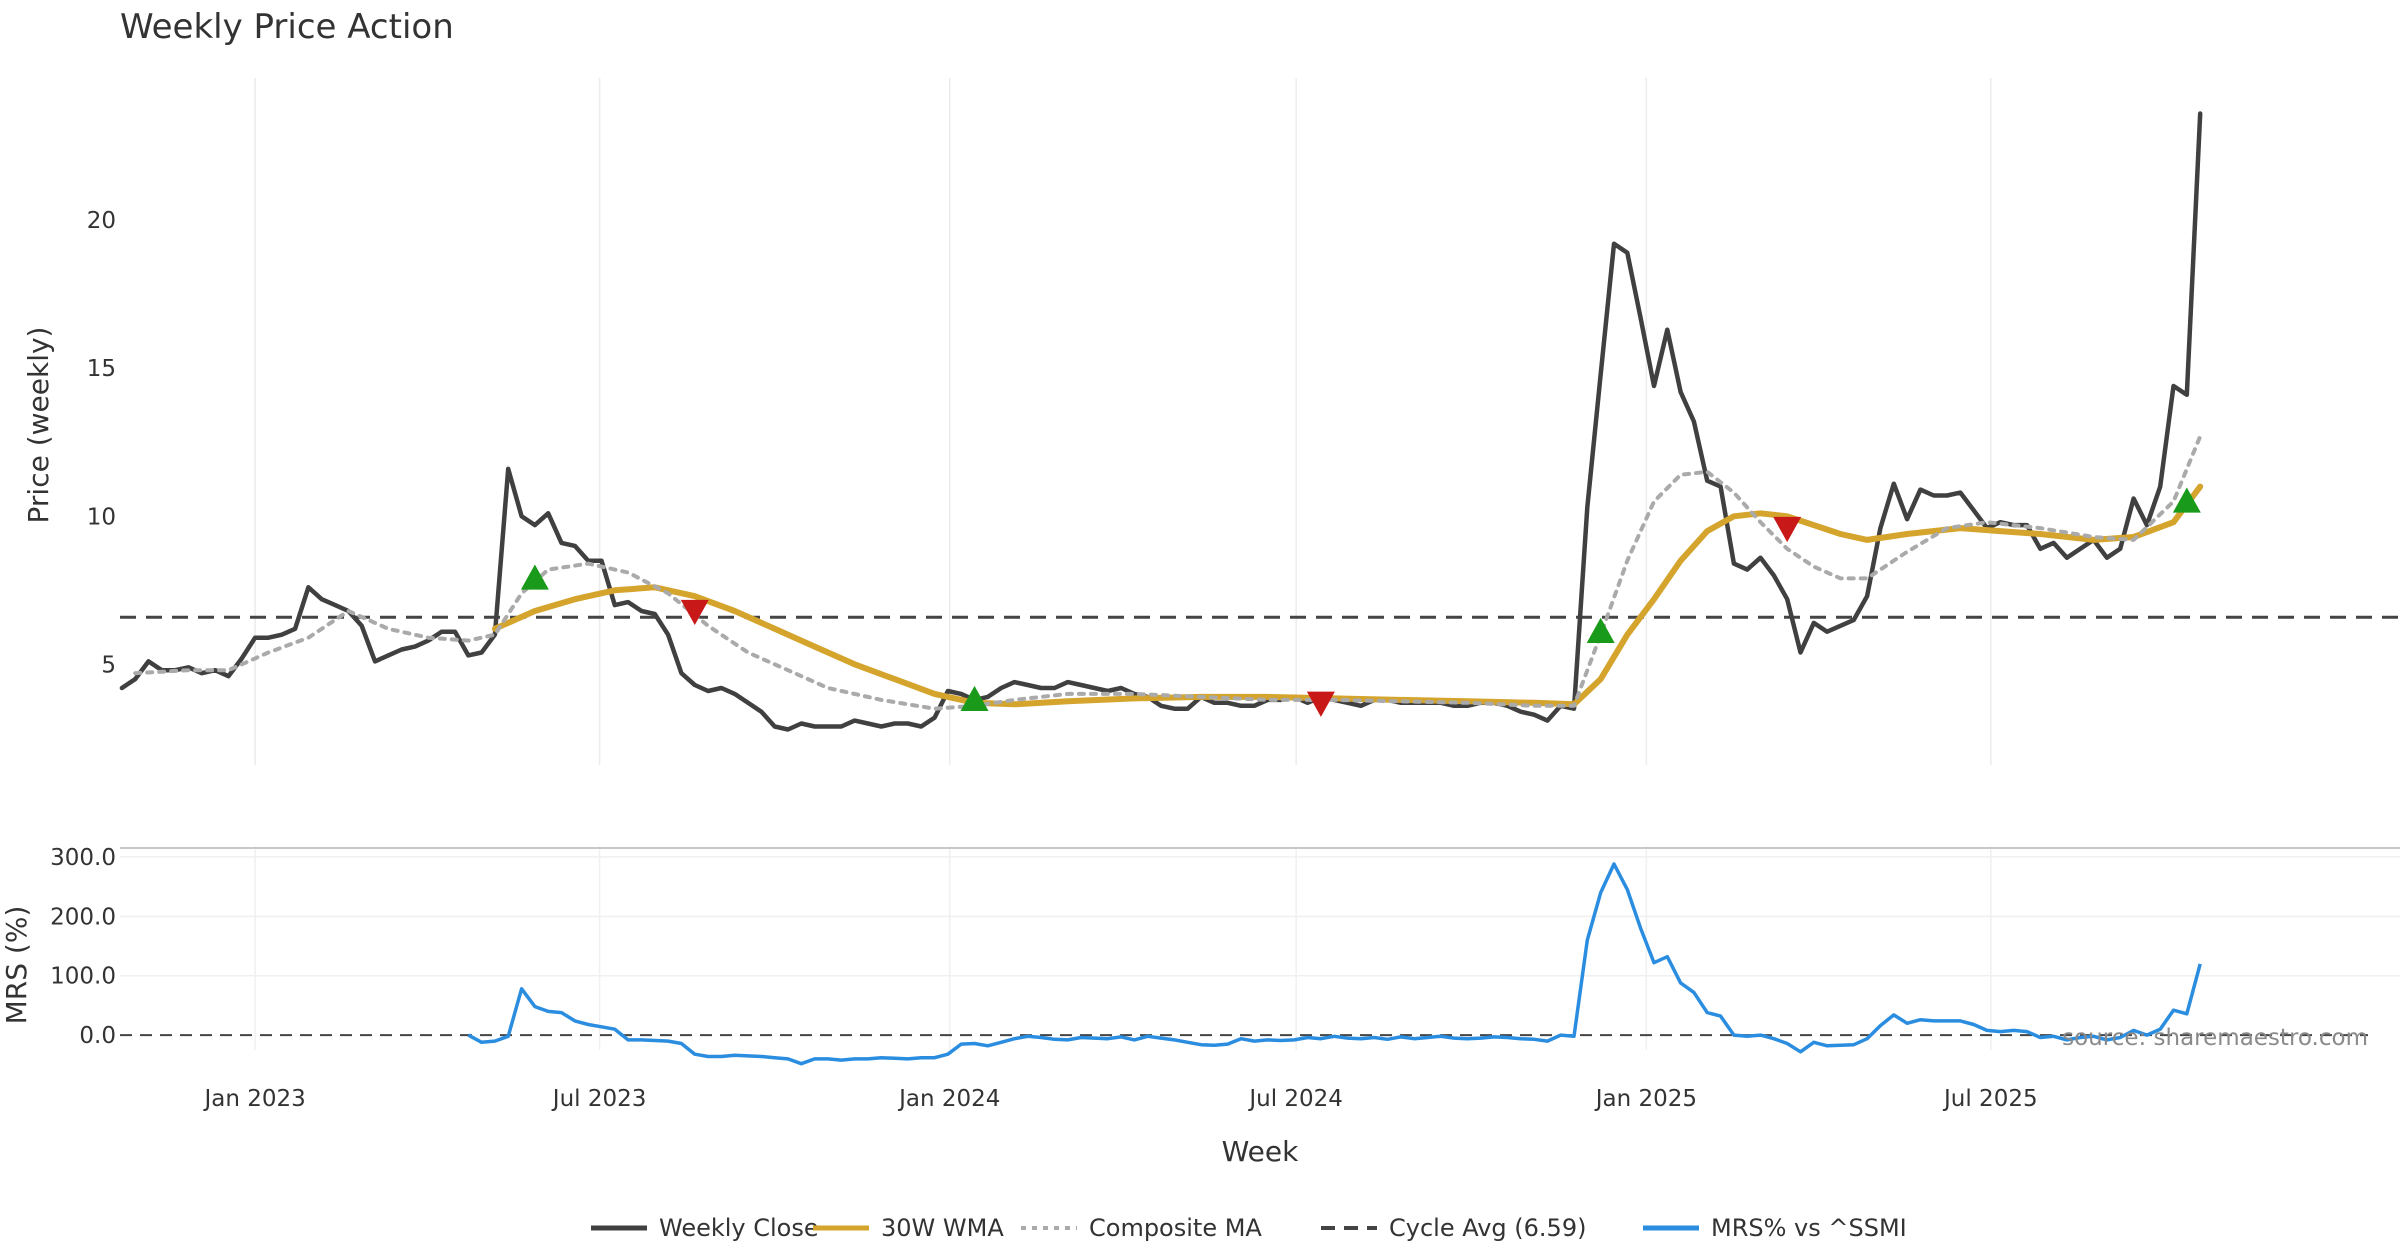  Describe the element at coordinates (1334, 964) in the screenshot. I see `mrs-series-line` at that location.